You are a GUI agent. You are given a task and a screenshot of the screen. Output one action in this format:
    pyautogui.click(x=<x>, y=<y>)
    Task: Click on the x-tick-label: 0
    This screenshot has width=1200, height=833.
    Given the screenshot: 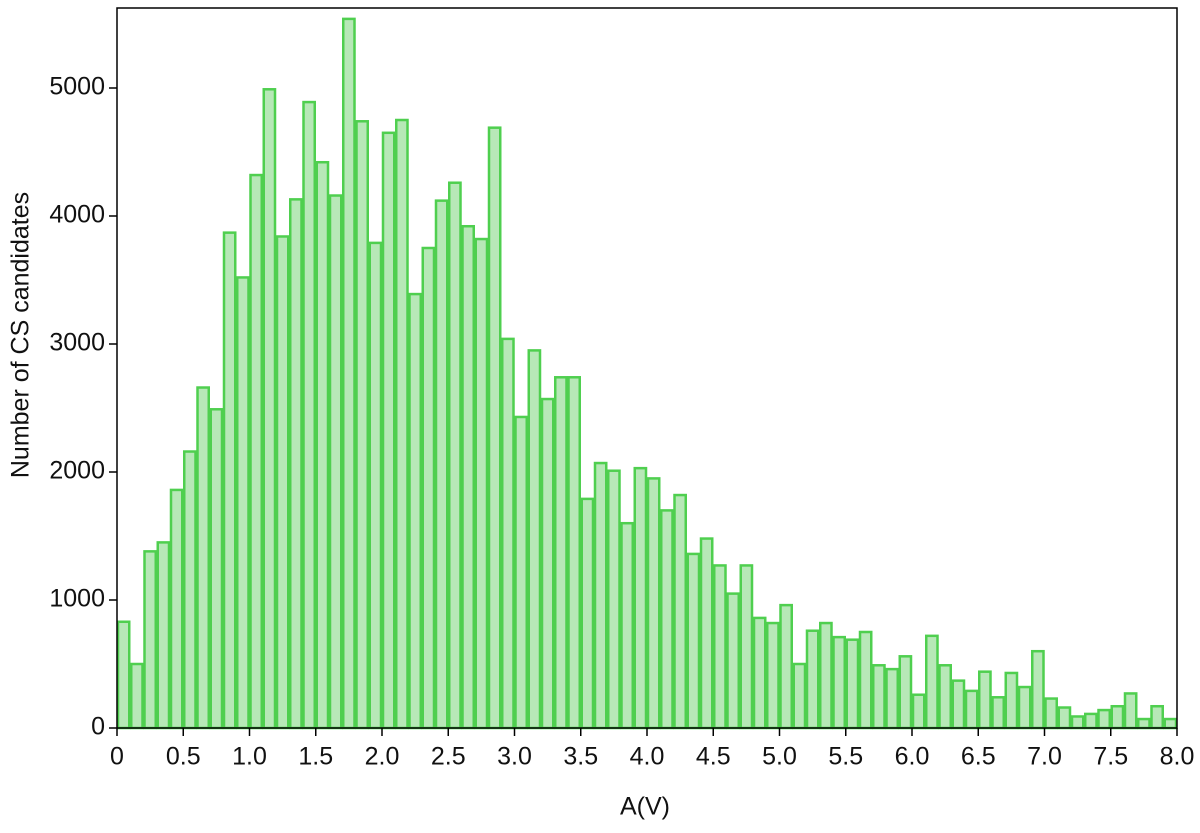 What is the action you would take?
    pyautogui.click(x=117, y=757)
    